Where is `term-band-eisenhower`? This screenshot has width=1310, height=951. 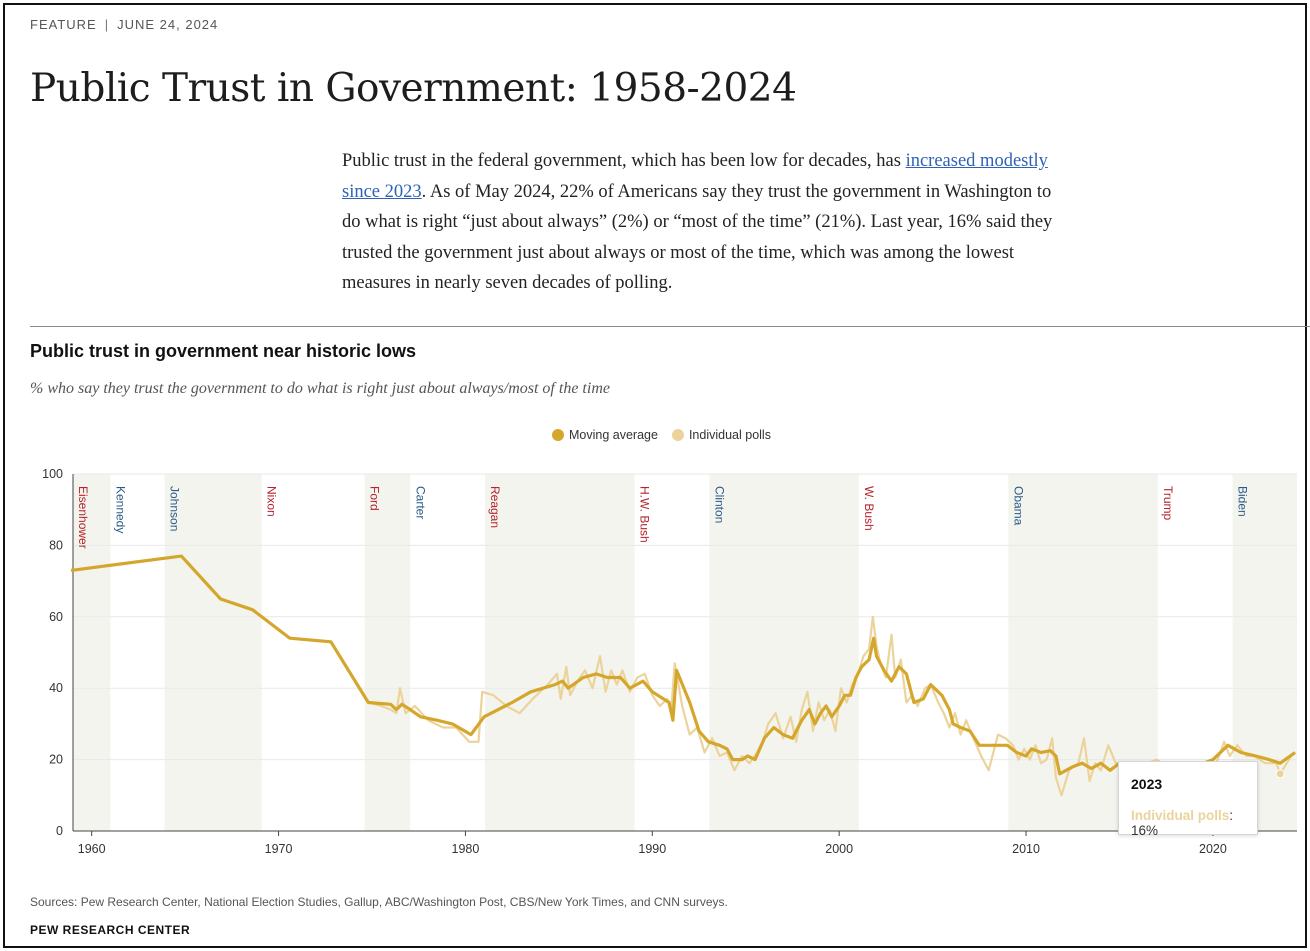 term-band-eisenhower is located at coordinates (92, 652).